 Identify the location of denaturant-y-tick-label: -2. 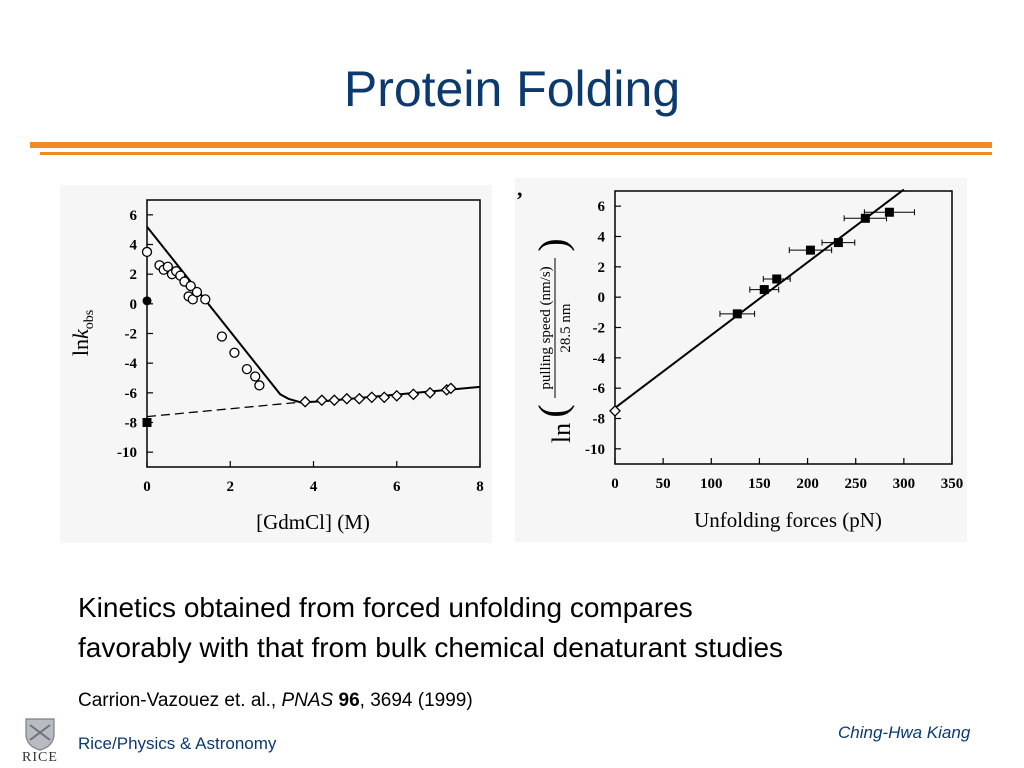
(131, 335).